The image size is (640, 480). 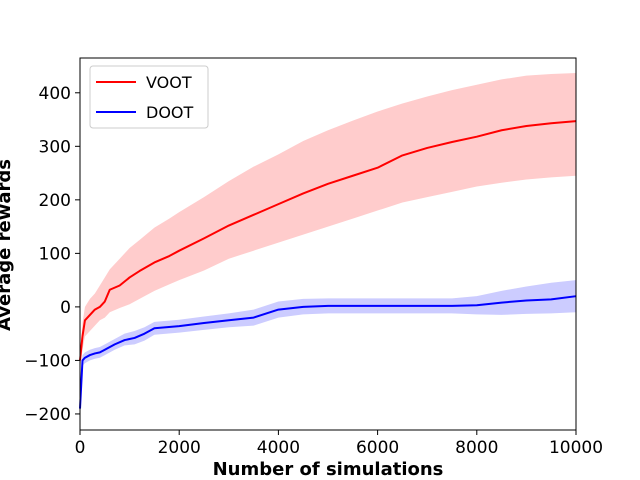 I want to click on x-axis-label: Number of simulations, so click(x=328, y=469).